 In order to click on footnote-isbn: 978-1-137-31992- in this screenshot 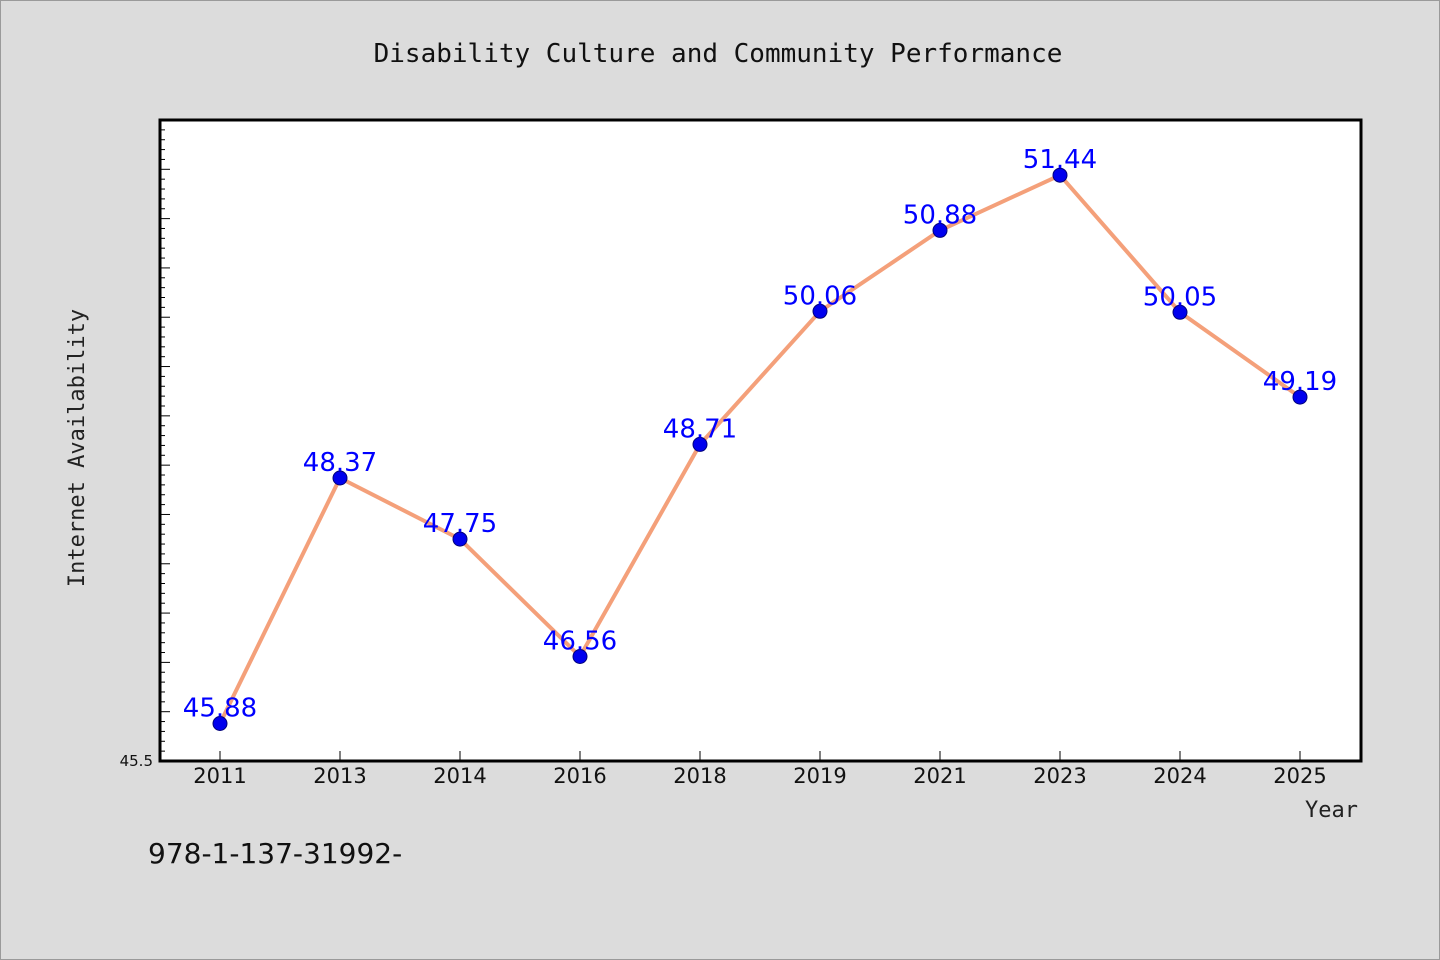, I will do `click(275, 853)`.